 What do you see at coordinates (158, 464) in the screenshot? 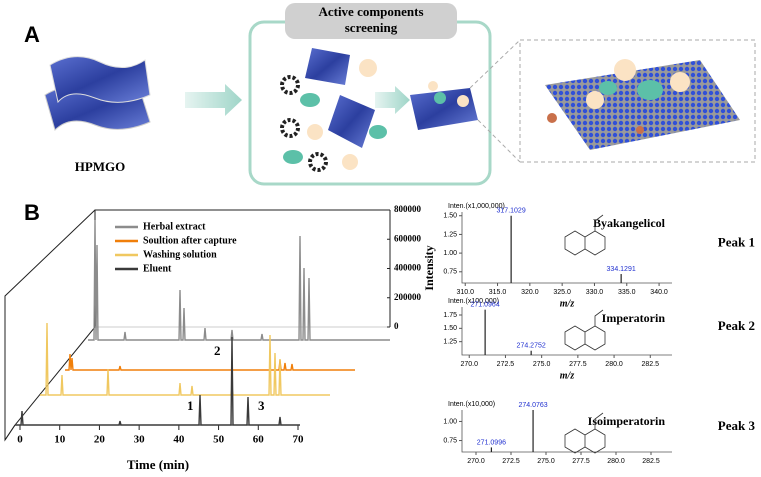
I see `x-axis-label: Time (min)` at bounding box center [158, 464].